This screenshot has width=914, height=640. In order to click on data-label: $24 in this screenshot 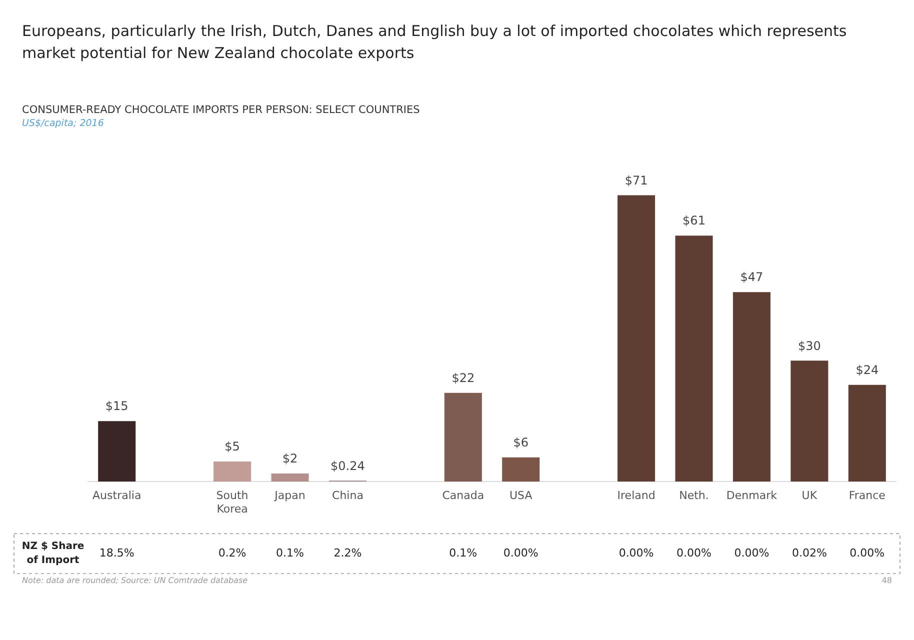, I will do `click(867, 369)`.